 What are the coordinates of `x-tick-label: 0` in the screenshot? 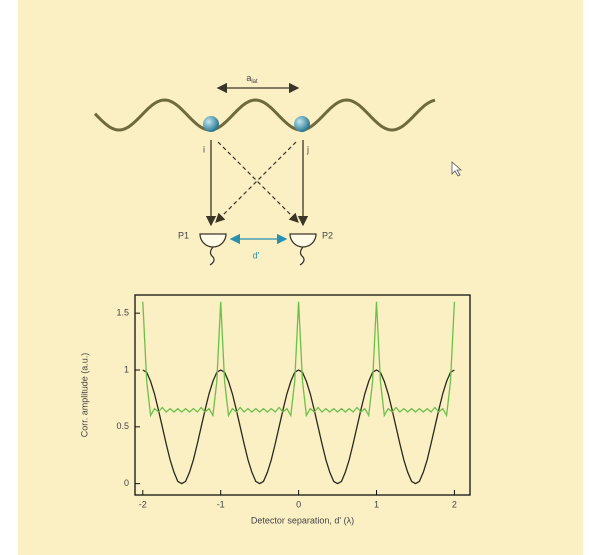 It's located at (298, 504).